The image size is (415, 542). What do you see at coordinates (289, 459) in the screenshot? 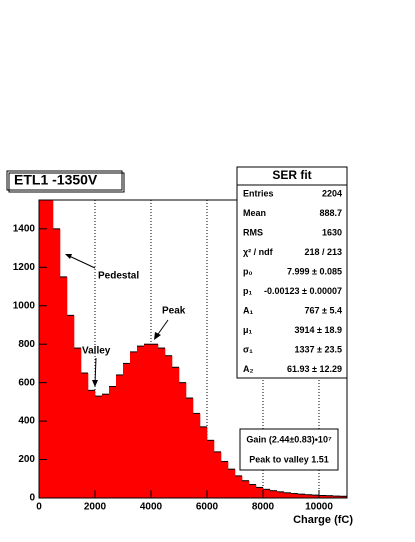
I see `fit-result: Peak to valley 1.51` at bounding box center [289, 459].